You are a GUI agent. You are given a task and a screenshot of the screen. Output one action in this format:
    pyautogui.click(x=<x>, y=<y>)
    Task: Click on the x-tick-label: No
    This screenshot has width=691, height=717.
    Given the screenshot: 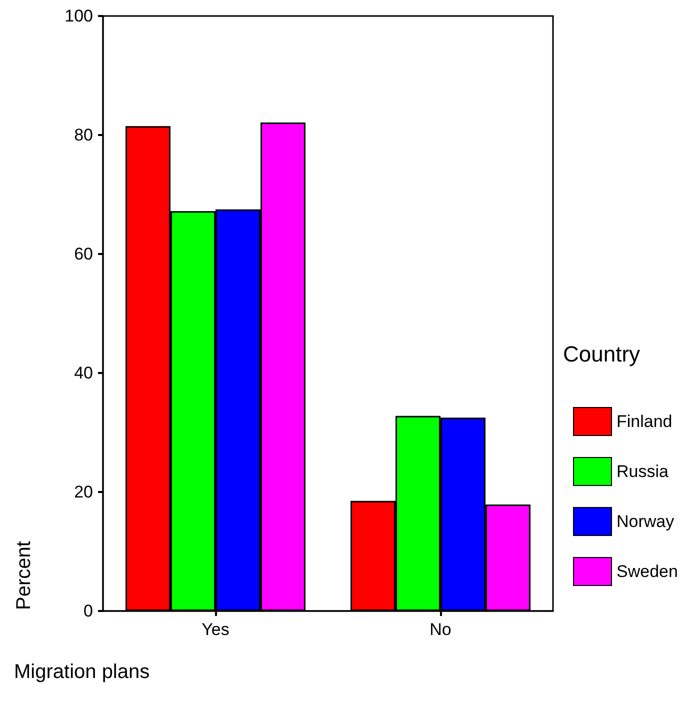 What is the action you would take?
    pyautogui.click(x=441, y=629)
    